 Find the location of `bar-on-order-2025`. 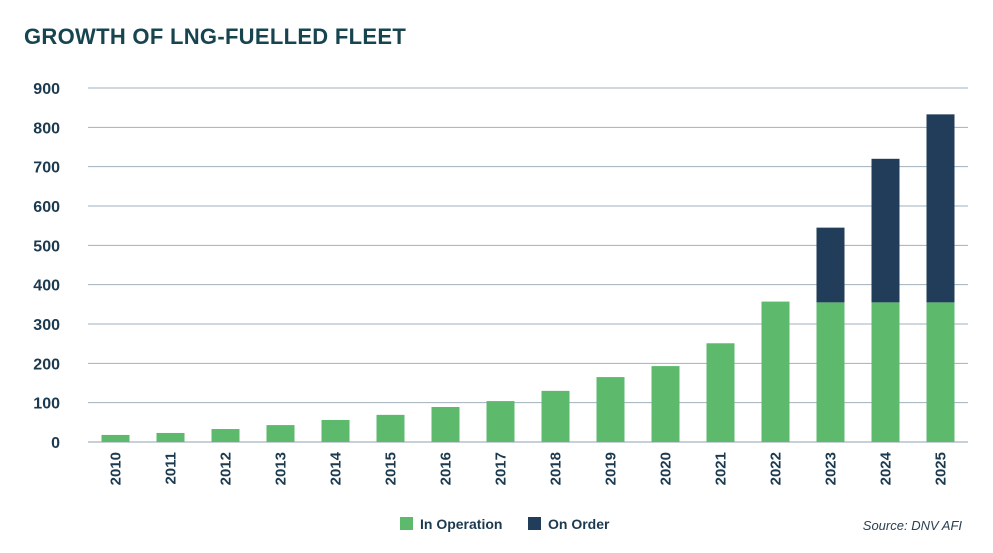

bar-on-order-2025 is located at coordinates (940, 208).